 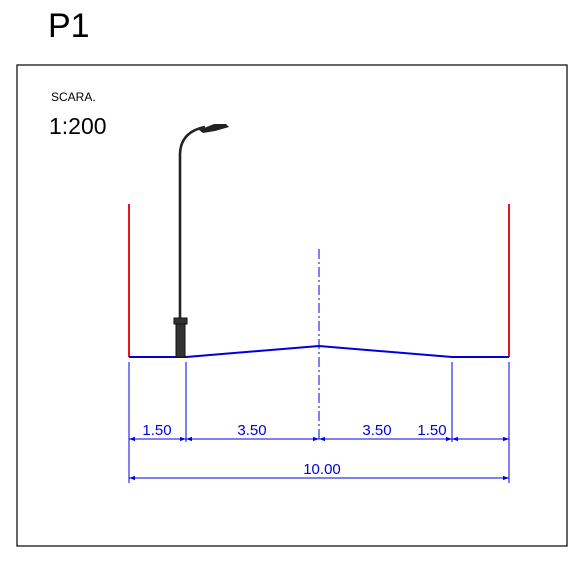 What do you see at coordinates (376, 430) in the screenshot?
I see `dimension-right-lane: 3.50` at bounding box center [376, 430].